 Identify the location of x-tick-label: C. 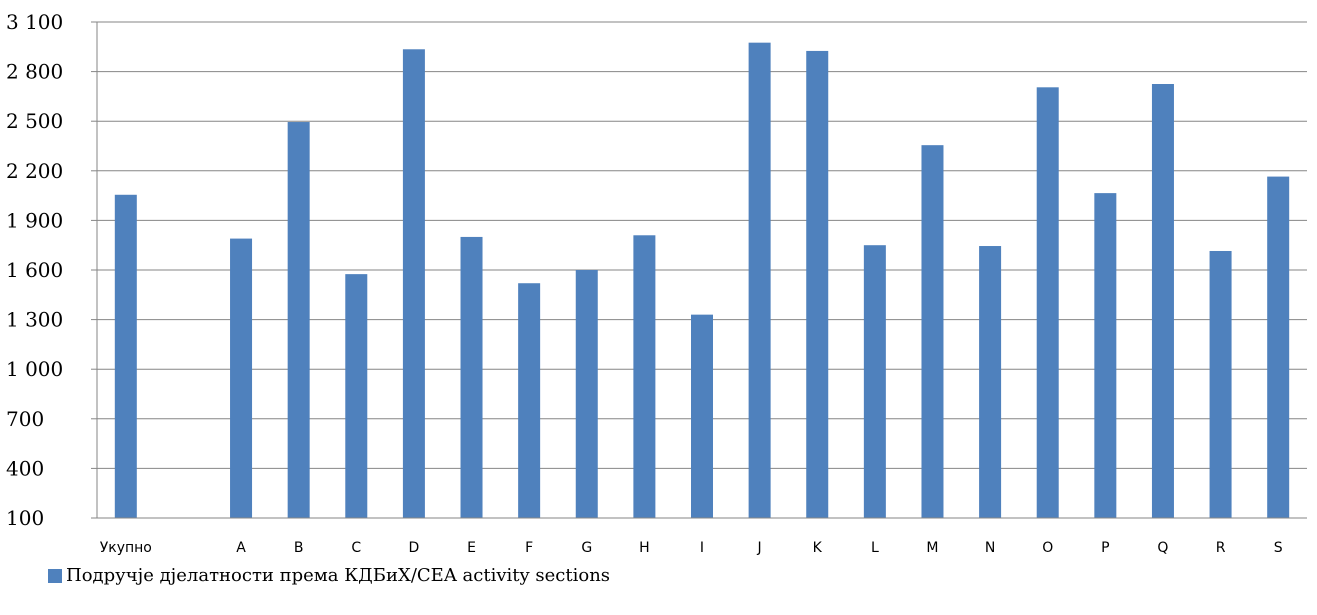
(356, 548).